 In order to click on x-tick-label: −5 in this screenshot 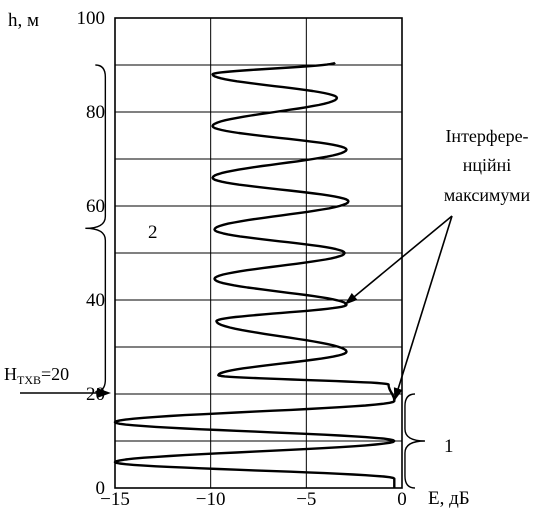, I will do `click(306, 499)`.